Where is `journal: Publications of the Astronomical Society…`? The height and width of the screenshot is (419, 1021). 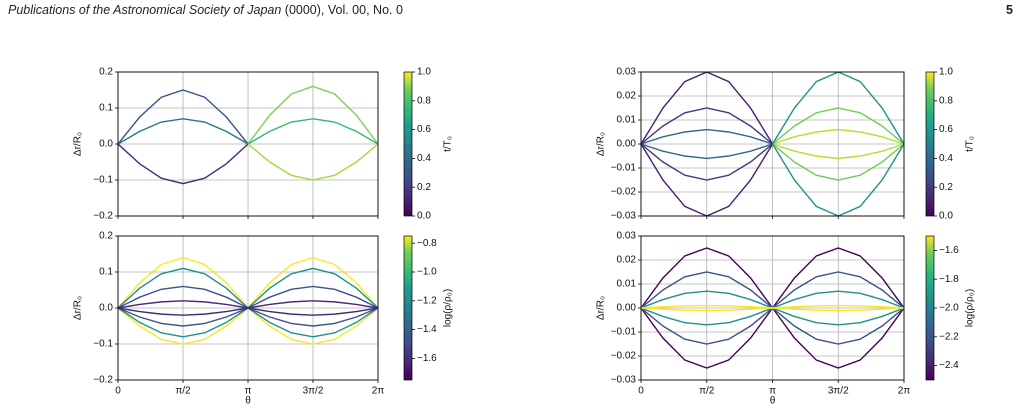 journal: Publications of the Astronomical Society… is located at coordinates (145, 10).